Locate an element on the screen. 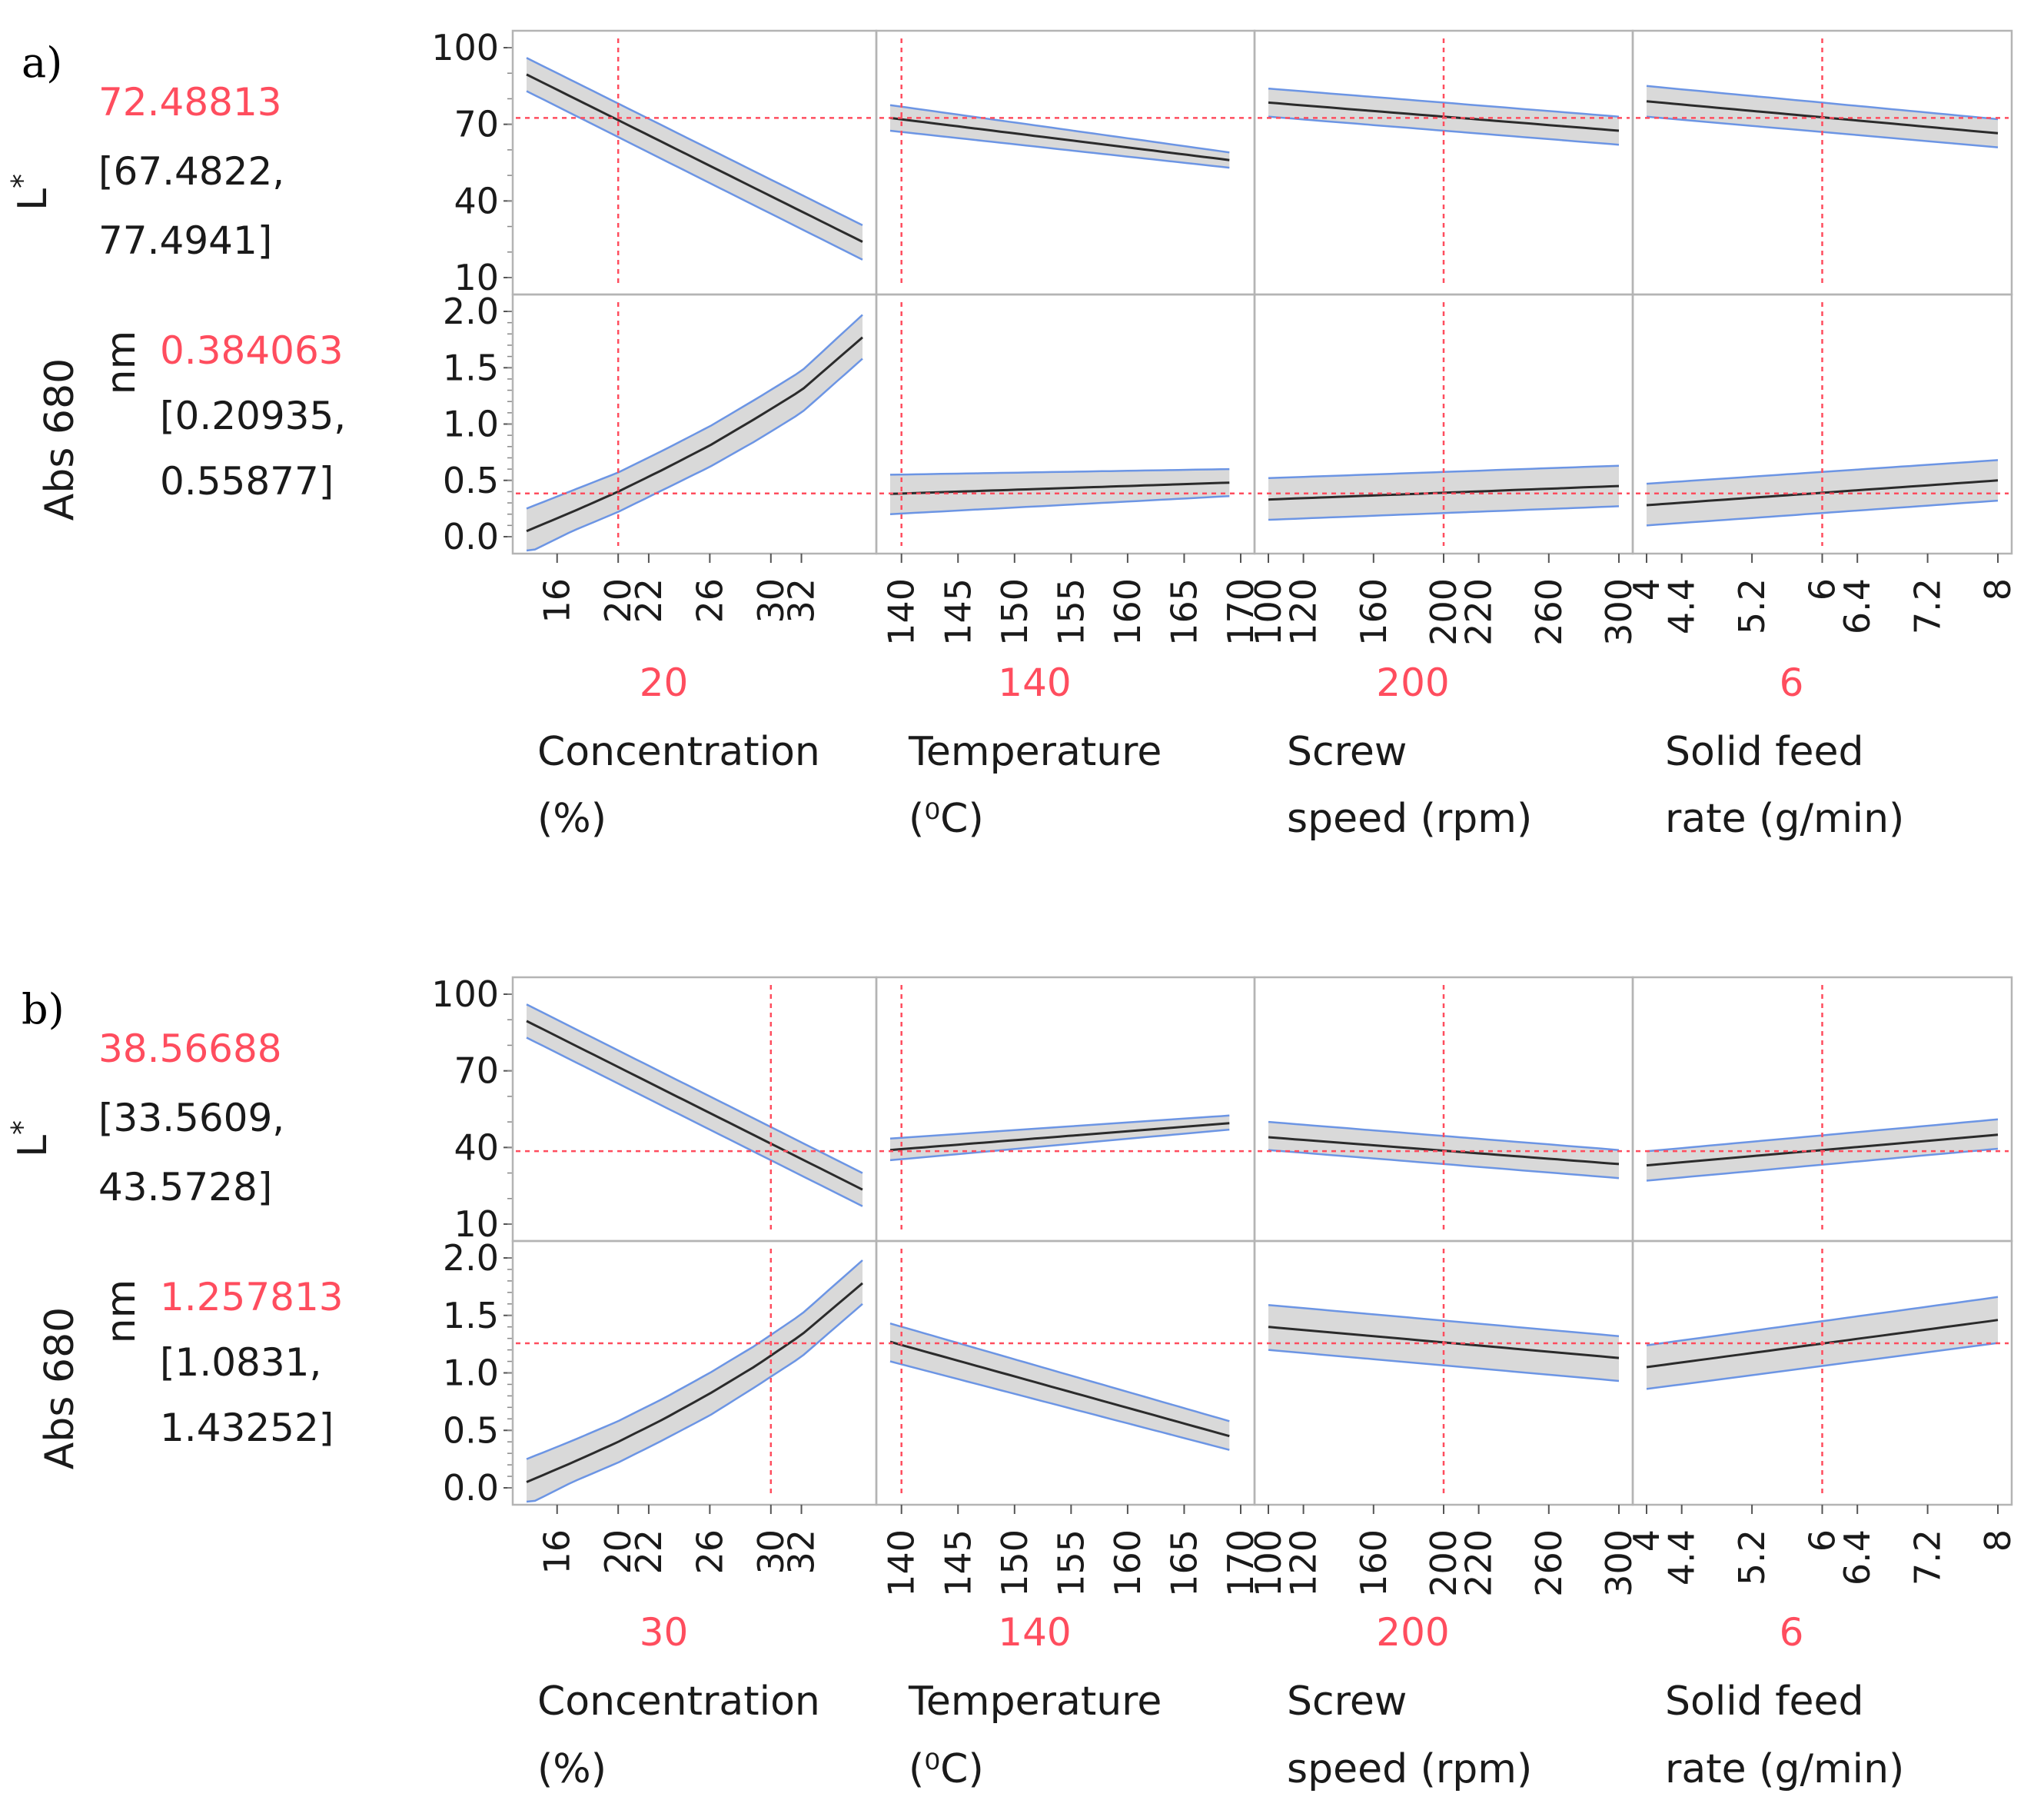 The image size is (2044, 1820). factor-current-value: 140 is located at coordinates (1034, 1633).